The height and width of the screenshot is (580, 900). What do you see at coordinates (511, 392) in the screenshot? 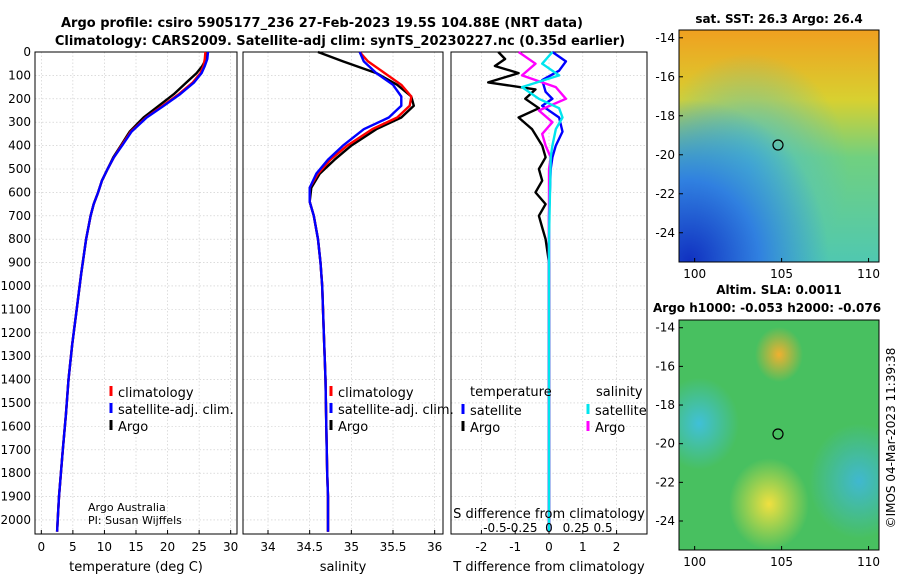
I see `legend-header-temperature: temperature` at bounding box center [511, 392].